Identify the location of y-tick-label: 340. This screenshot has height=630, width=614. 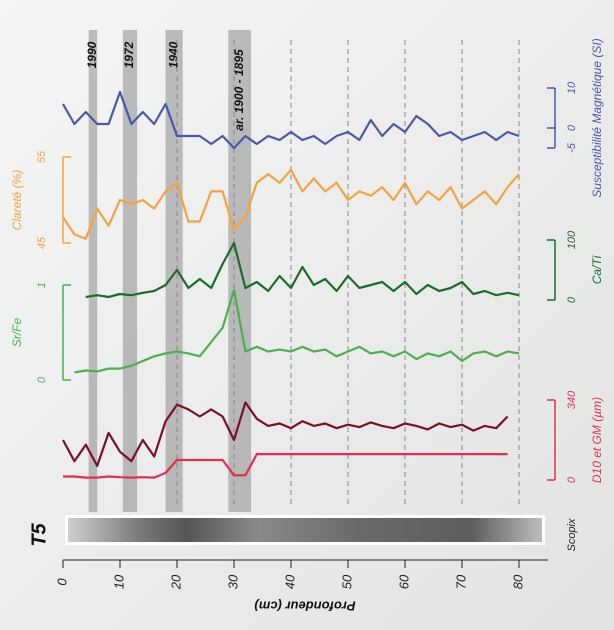
(572, 399).